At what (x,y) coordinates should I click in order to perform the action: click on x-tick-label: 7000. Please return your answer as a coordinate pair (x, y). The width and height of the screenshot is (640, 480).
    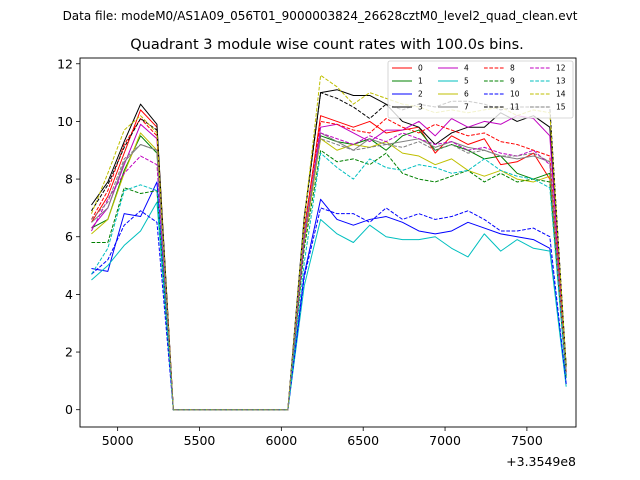
    Looking at the image, I should click on (445, 440).